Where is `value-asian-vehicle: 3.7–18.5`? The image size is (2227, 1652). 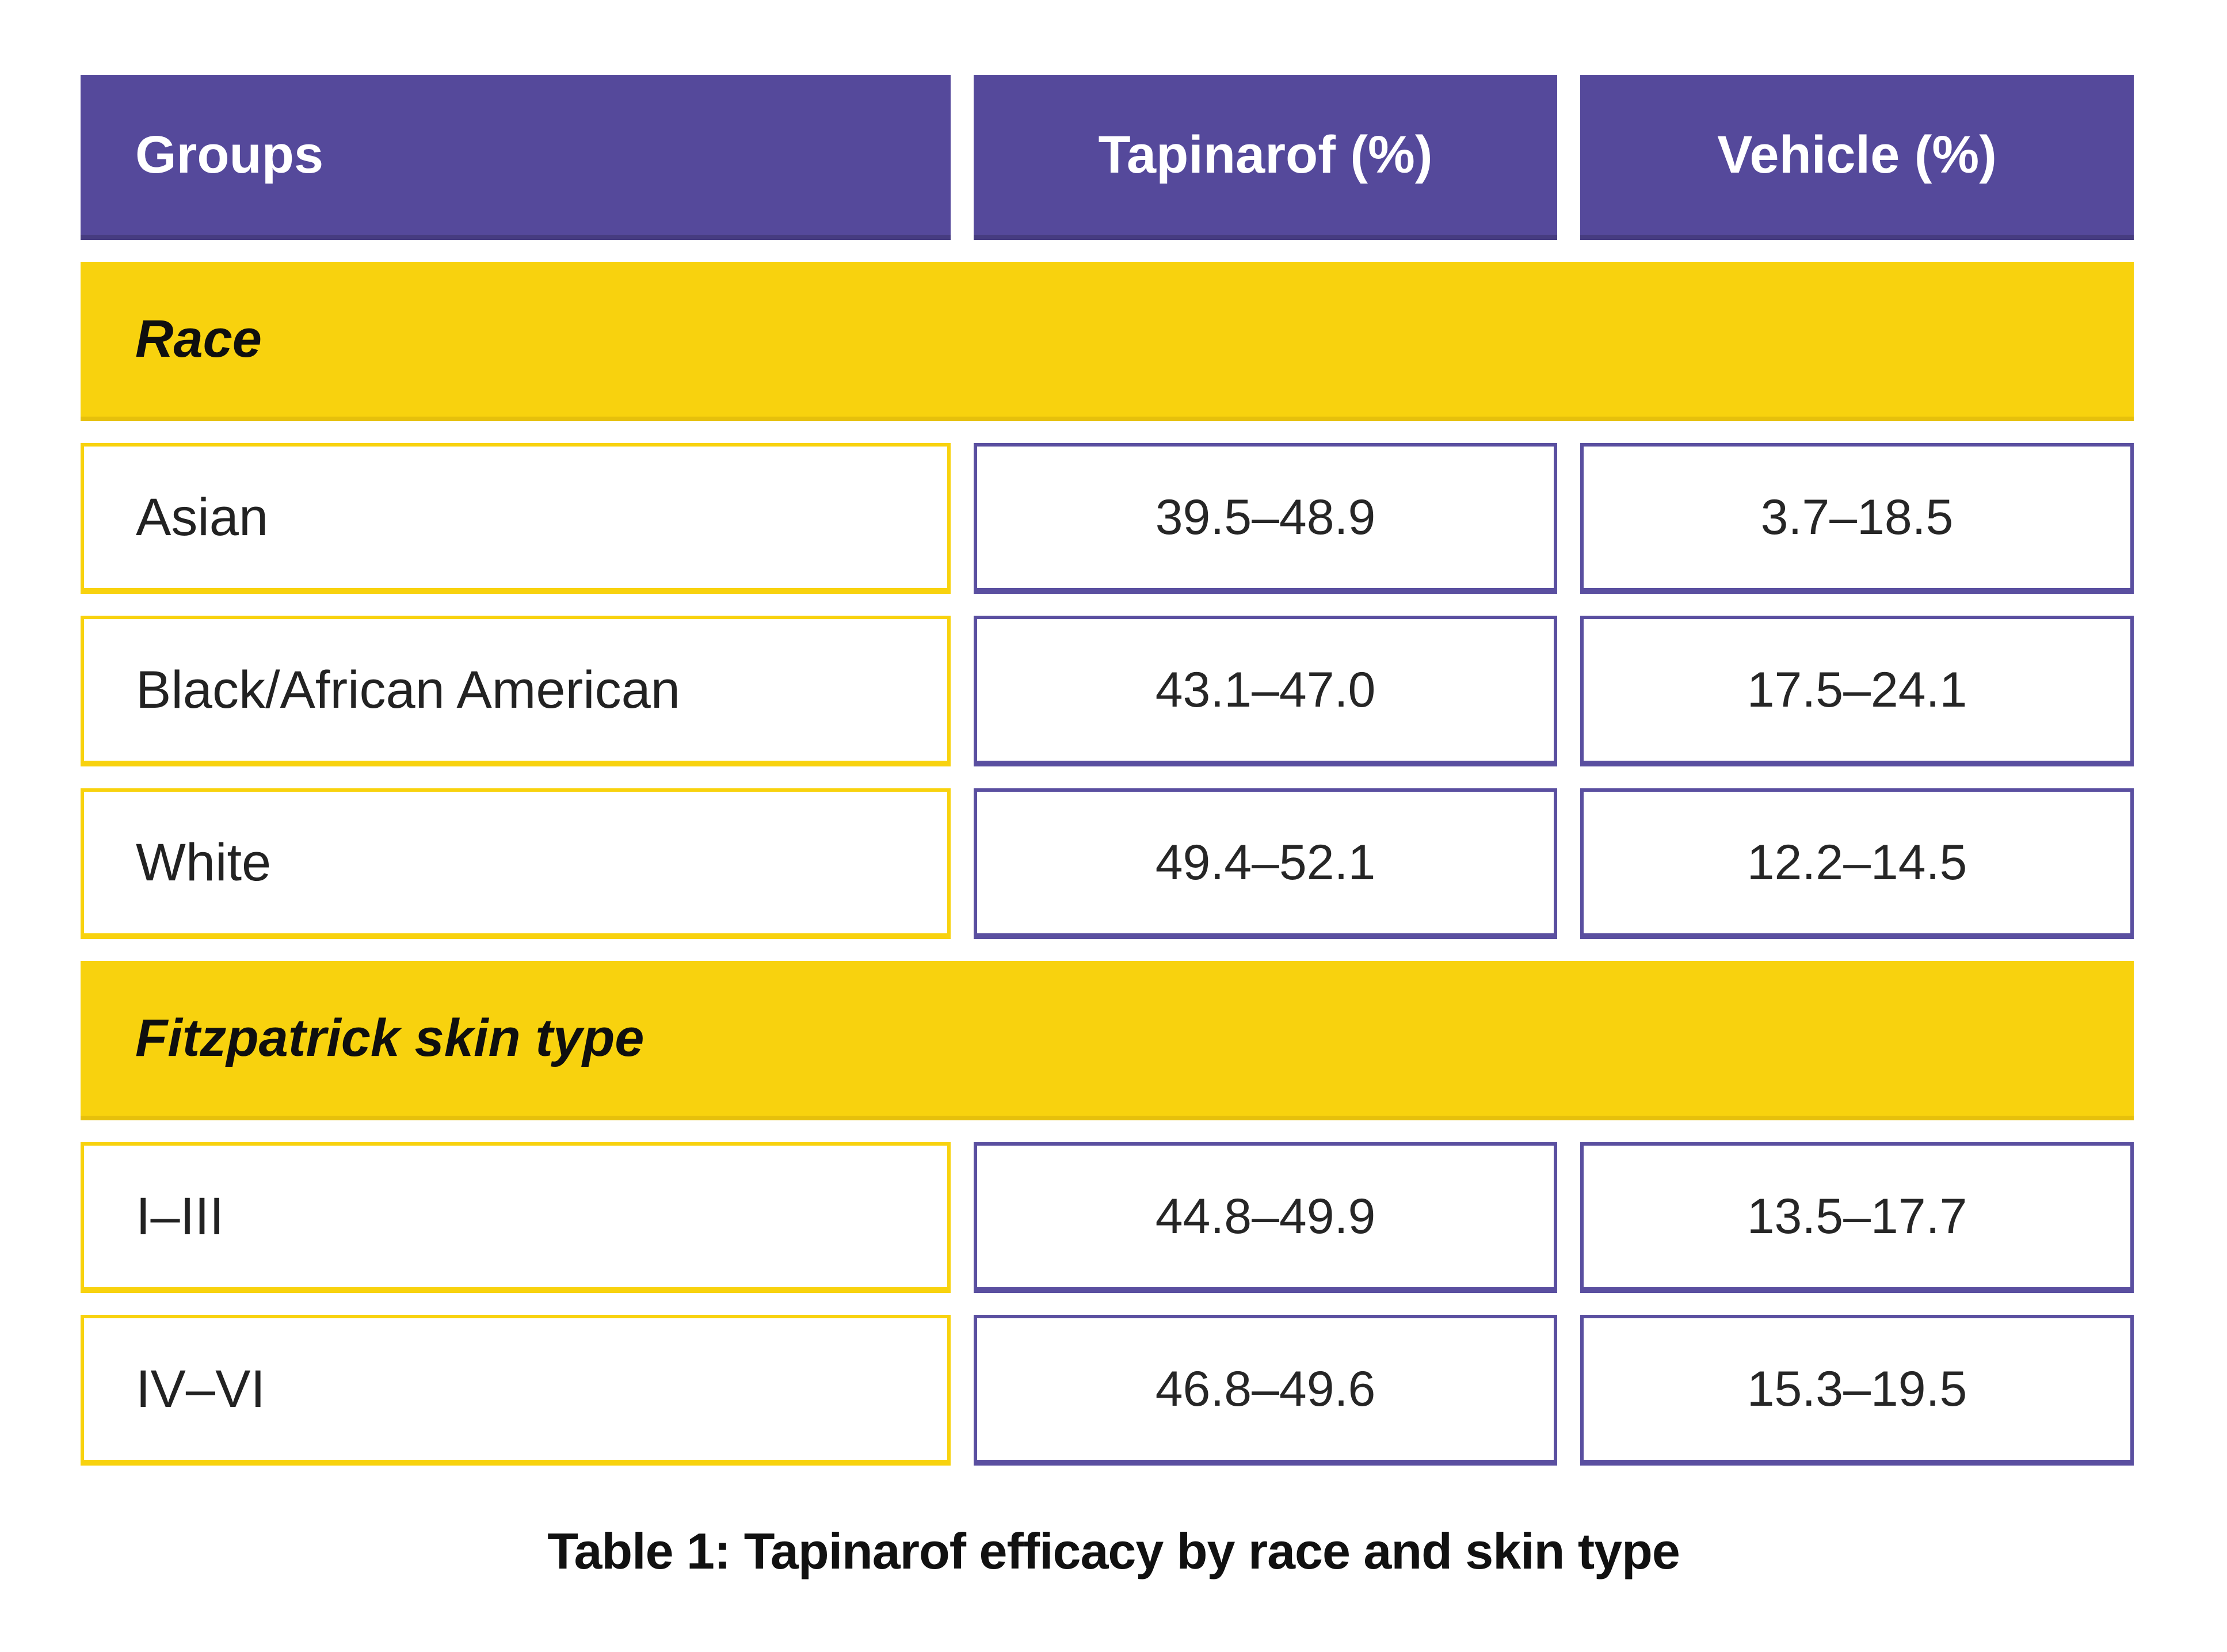
value-asian-vehicle: 3.7–18.5 is located at coordinates (1857, 518).